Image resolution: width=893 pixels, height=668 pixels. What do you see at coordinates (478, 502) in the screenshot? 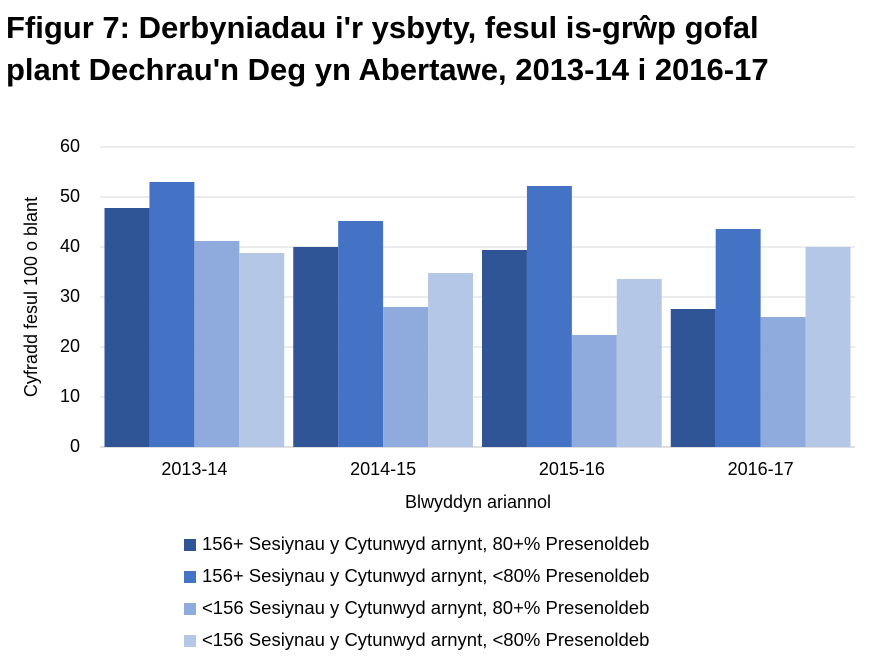
I see `x-axis-label: Blwyddyn ariannol` at bounding box center [478, 502].